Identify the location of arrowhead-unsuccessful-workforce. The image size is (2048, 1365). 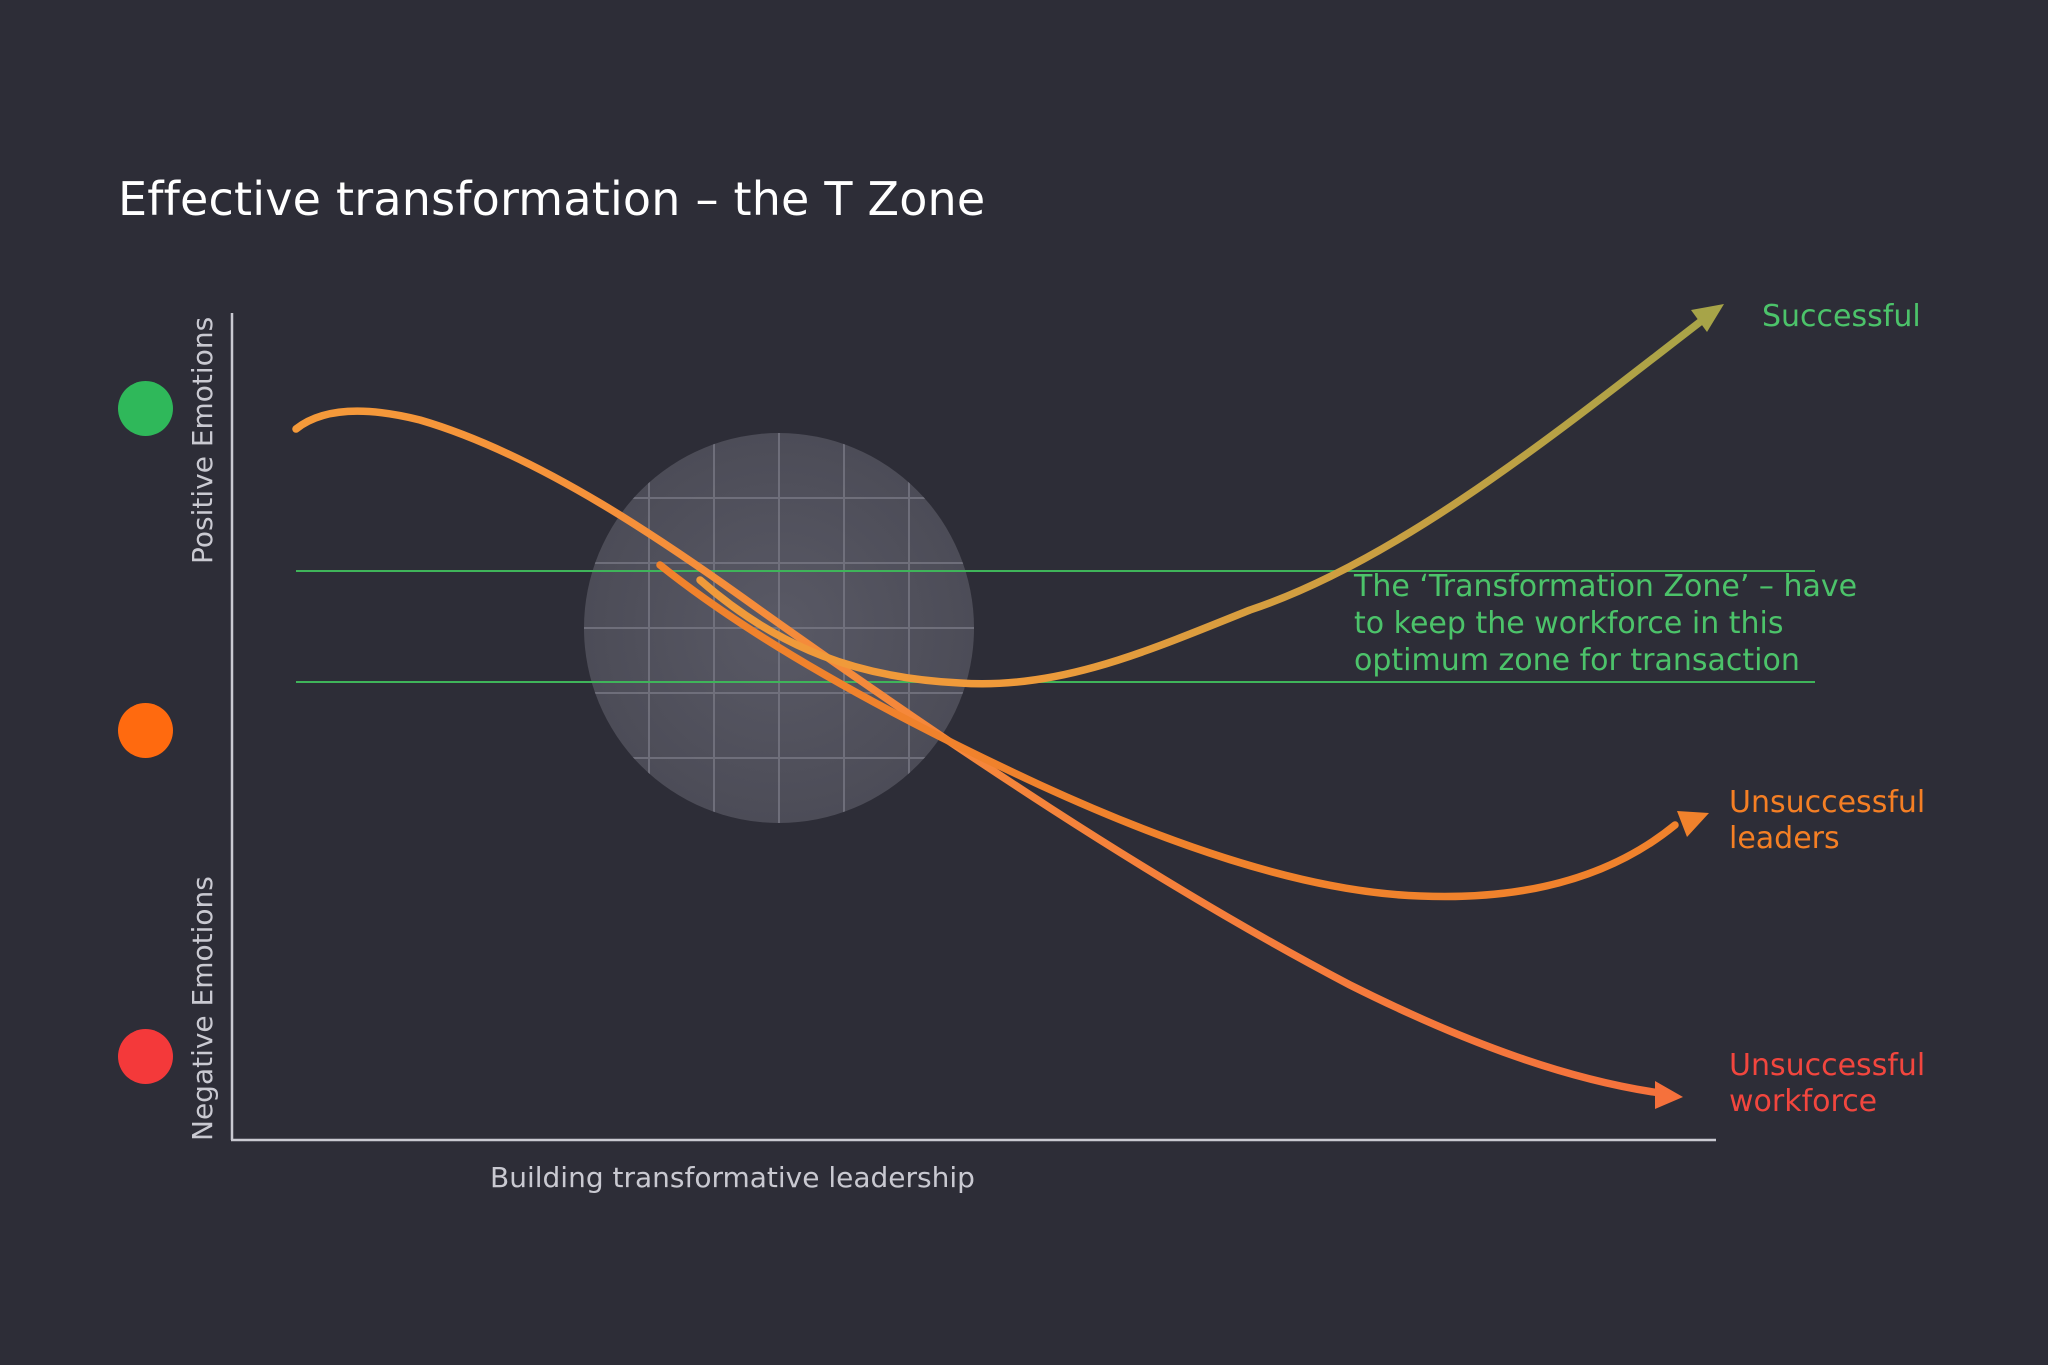
(1669, 1095).